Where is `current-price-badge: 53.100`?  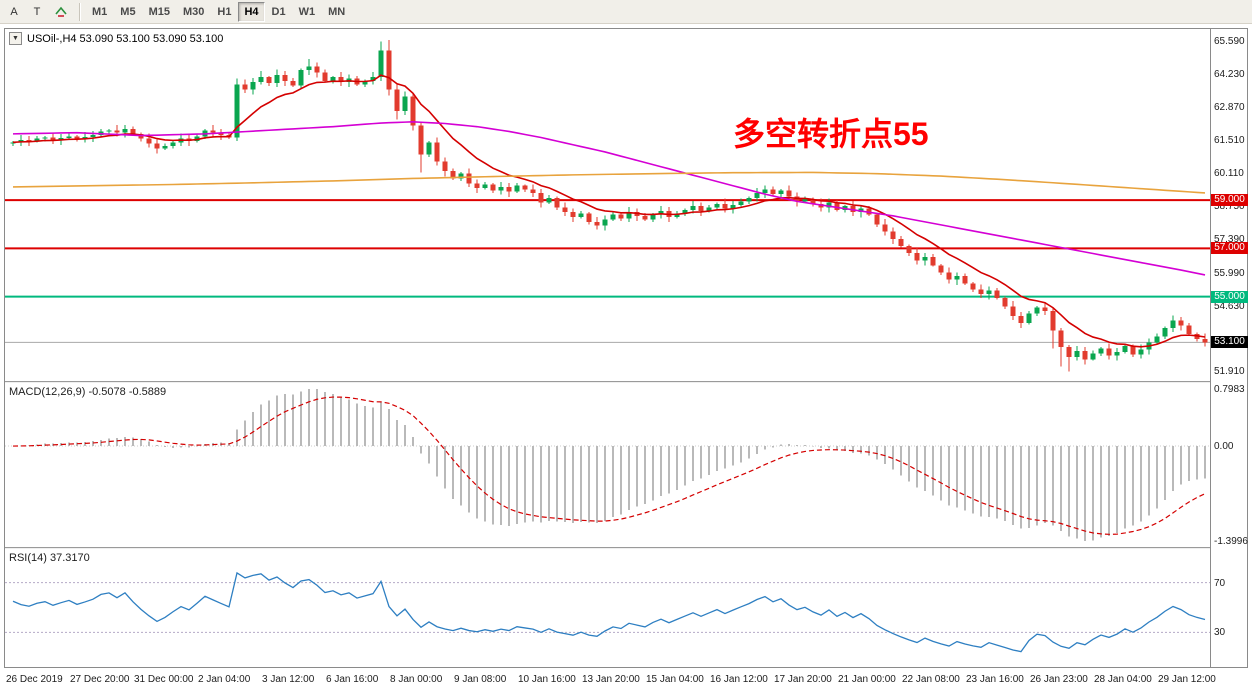
current-price-badge: 53.100 is located at coordinates (1229, 342).